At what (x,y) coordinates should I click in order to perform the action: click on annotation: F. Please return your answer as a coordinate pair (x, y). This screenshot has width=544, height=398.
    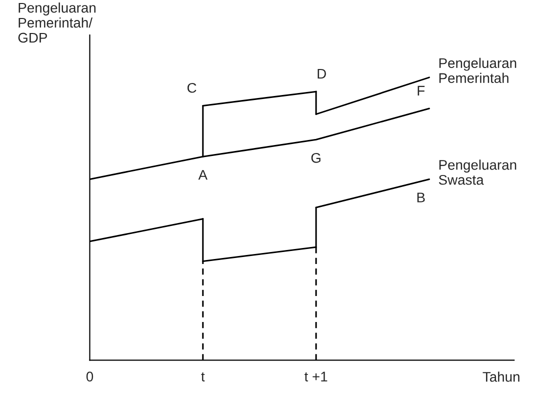
    Looking at the image, I should click on (421, 91).